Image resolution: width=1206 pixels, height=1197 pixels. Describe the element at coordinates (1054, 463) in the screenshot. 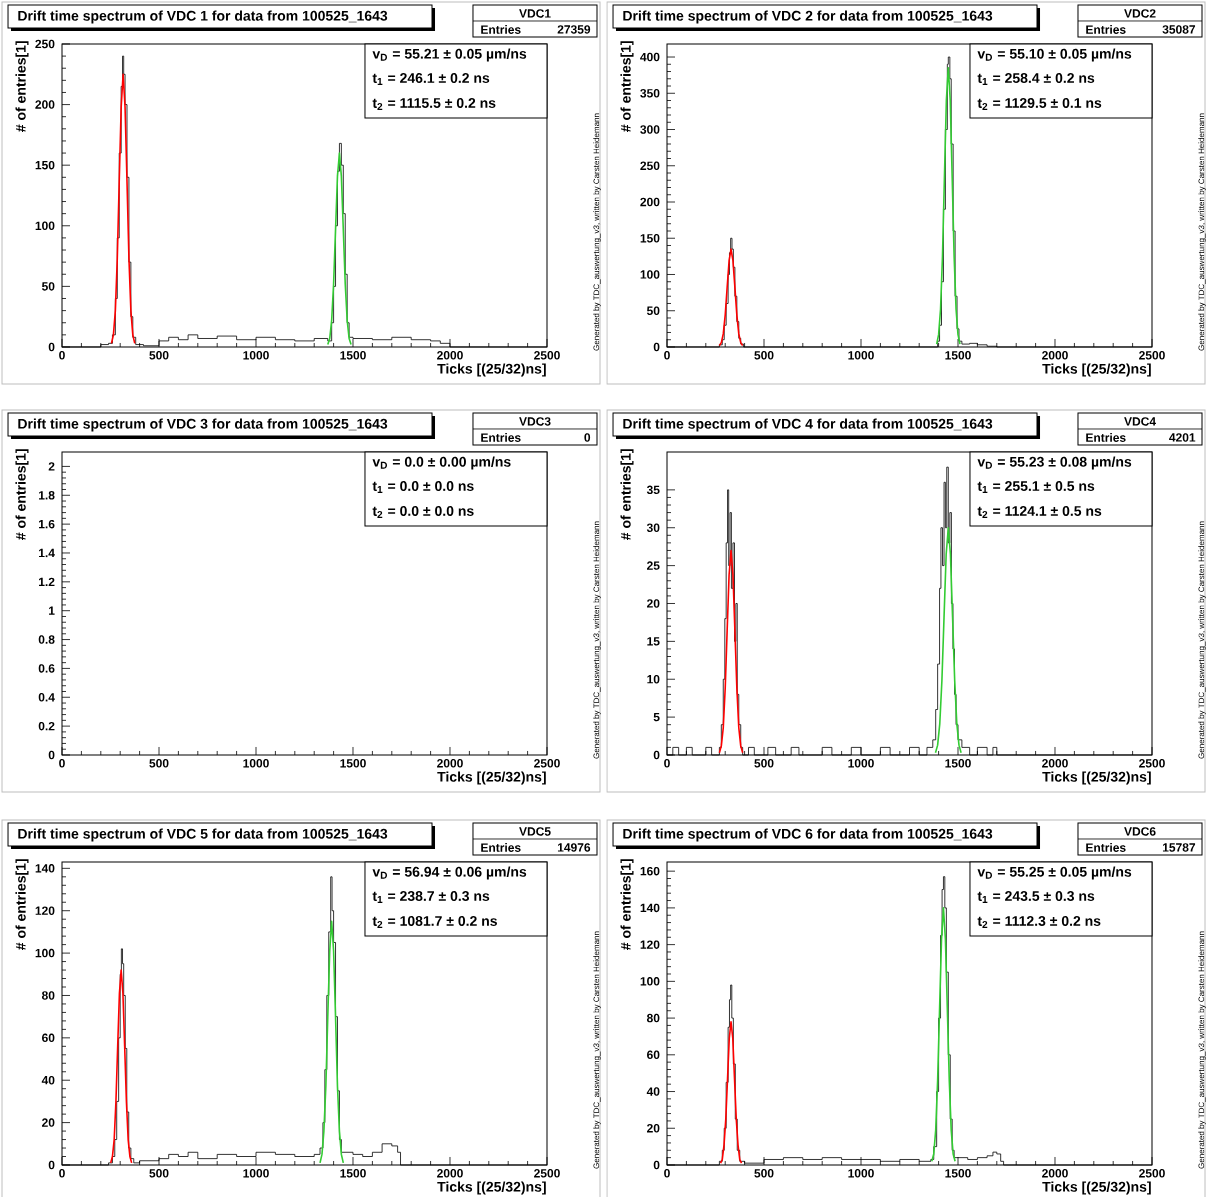

I see `annotation: v$_{D}$ = 55.23 ± 0.08 µm/ns` at that location.